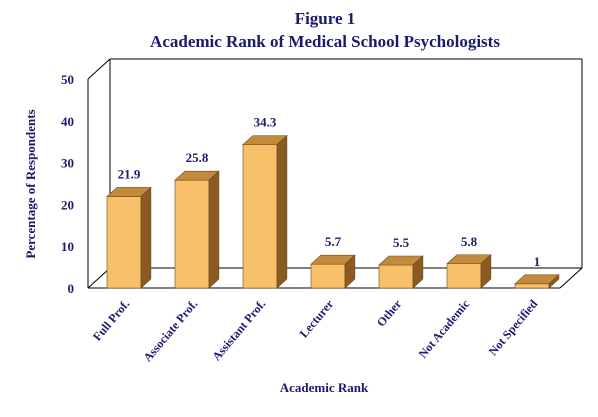  I want to click on data-label: 5.5, so click(401, 242).